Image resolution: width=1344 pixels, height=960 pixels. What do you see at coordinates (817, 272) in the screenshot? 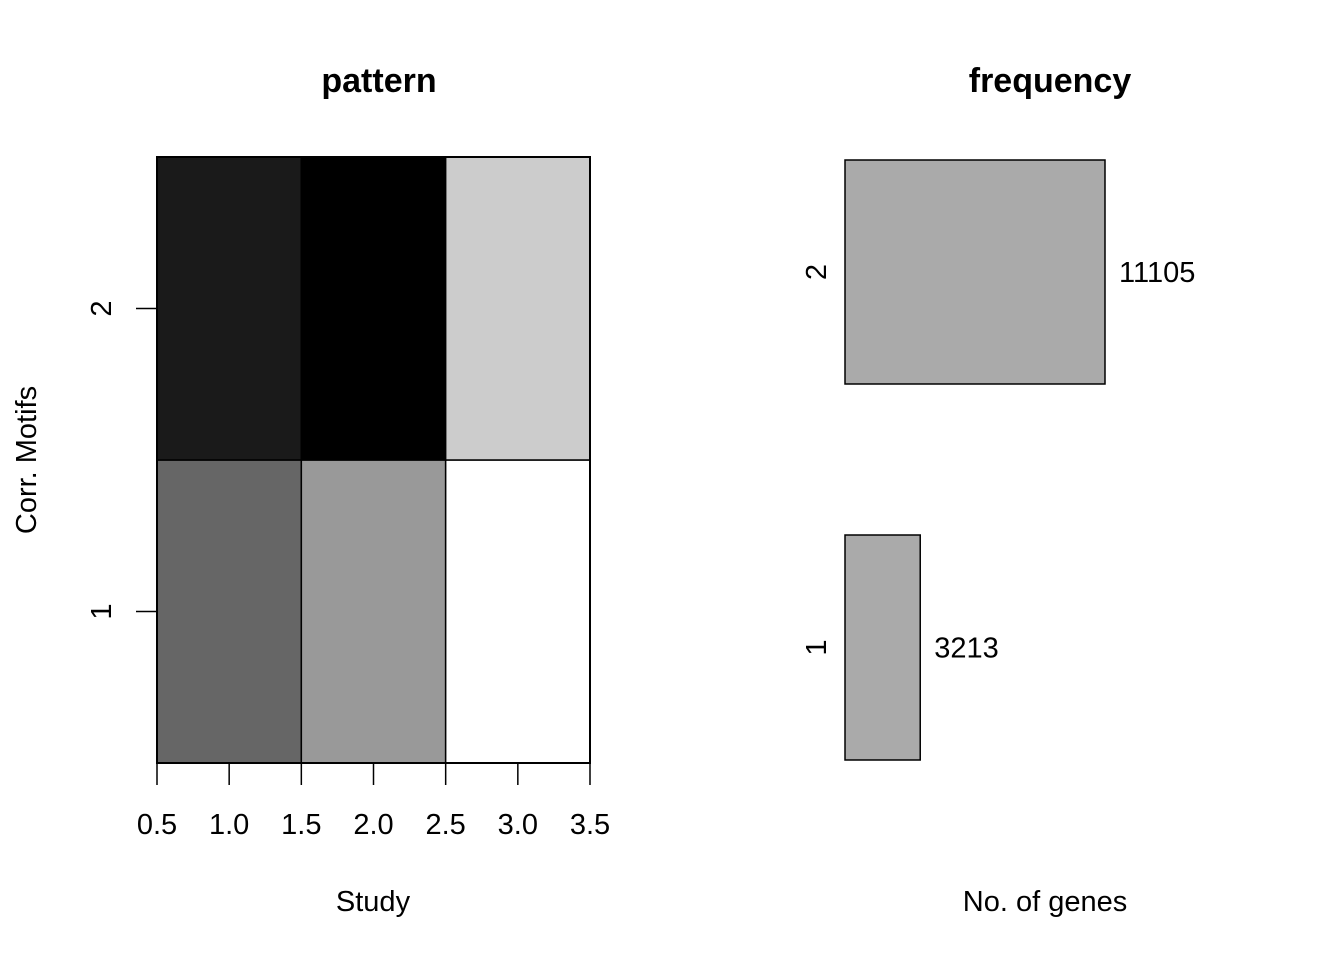
I see `frequency-category-label: 2` at bounding box center [817, 272].